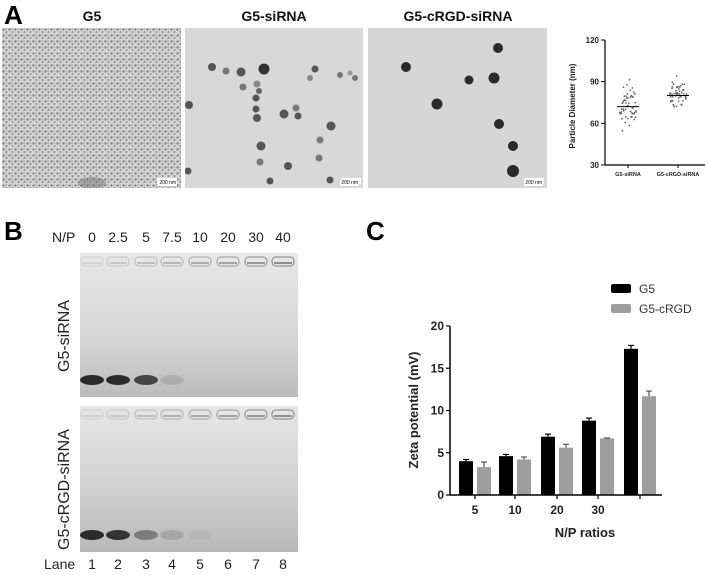 This screenshot has width=708, height=575. Describe the element at coordinates (438, 368) in the screenshot. I see `svg-text: 15` at that location.